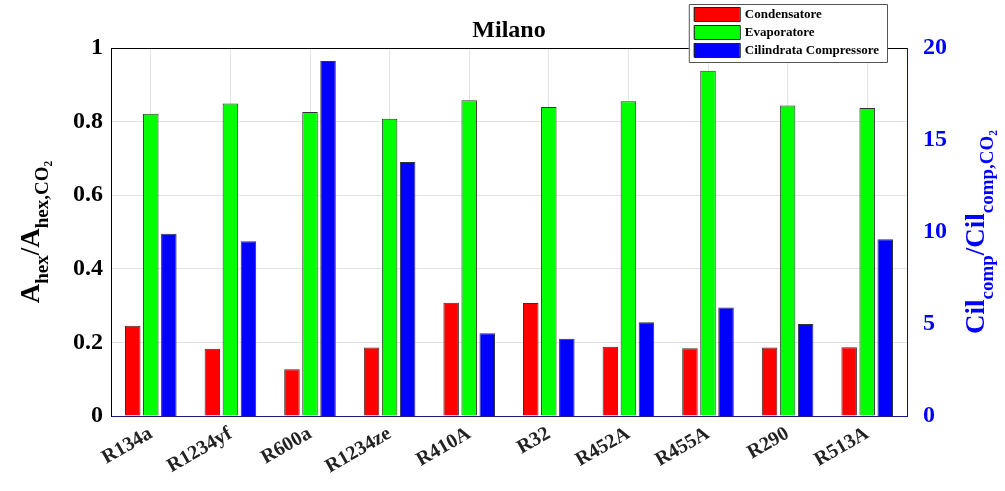 The height and width of the screenshot is (491, 1005). Describe the element at coordinates (88, 119) in the screenshot. I see `y-tick-label: 0.8` at that location.